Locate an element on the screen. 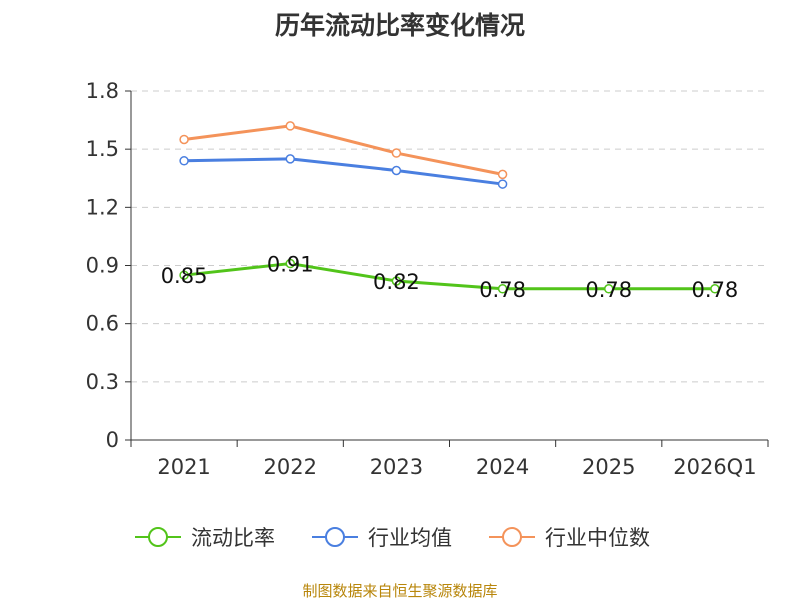 The height and width of the screenshot is (600, 800). y-tick-label: 1.2 is located at coordinates (102, 207).